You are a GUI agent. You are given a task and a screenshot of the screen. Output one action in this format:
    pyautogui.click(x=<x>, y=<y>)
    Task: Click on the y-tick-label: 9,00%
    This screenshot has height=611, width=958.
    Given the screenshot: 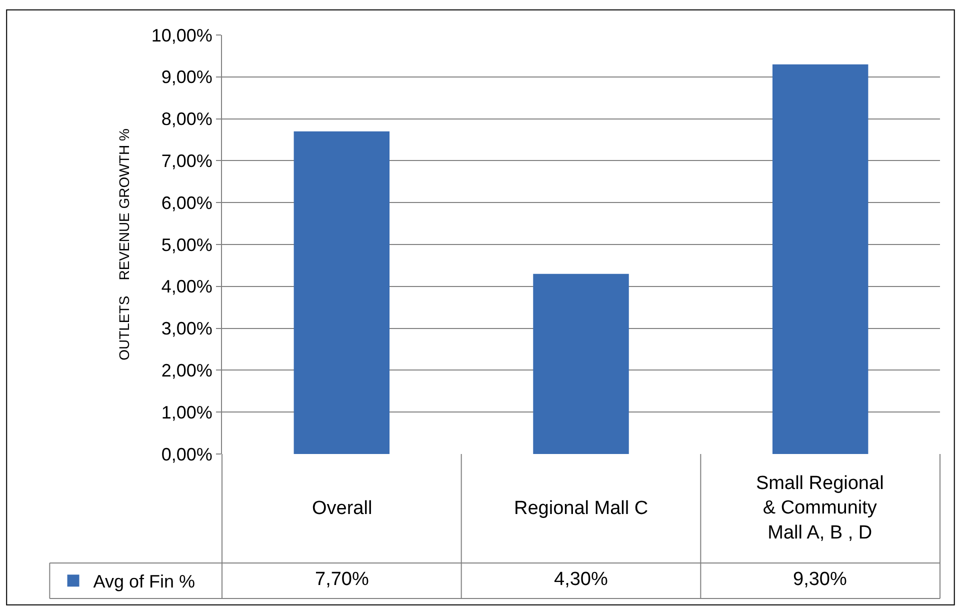 What is the action you would take?
    pyautogui.click(x=186, y=77)
    